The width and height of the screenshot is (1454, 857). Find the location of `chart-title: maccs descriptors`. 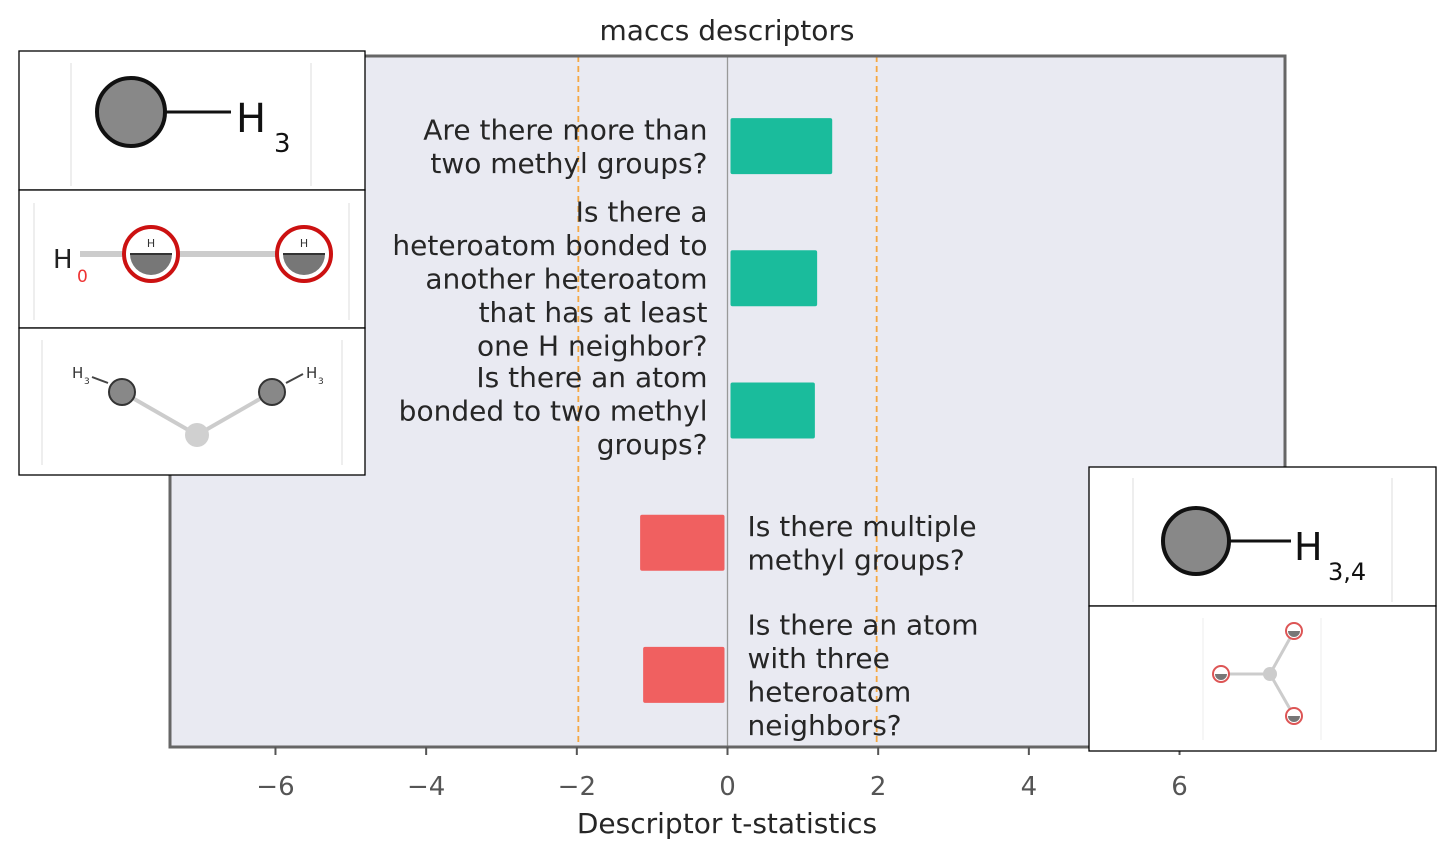

chart-title: maccs descriptors is located at coordinates (727, 30).